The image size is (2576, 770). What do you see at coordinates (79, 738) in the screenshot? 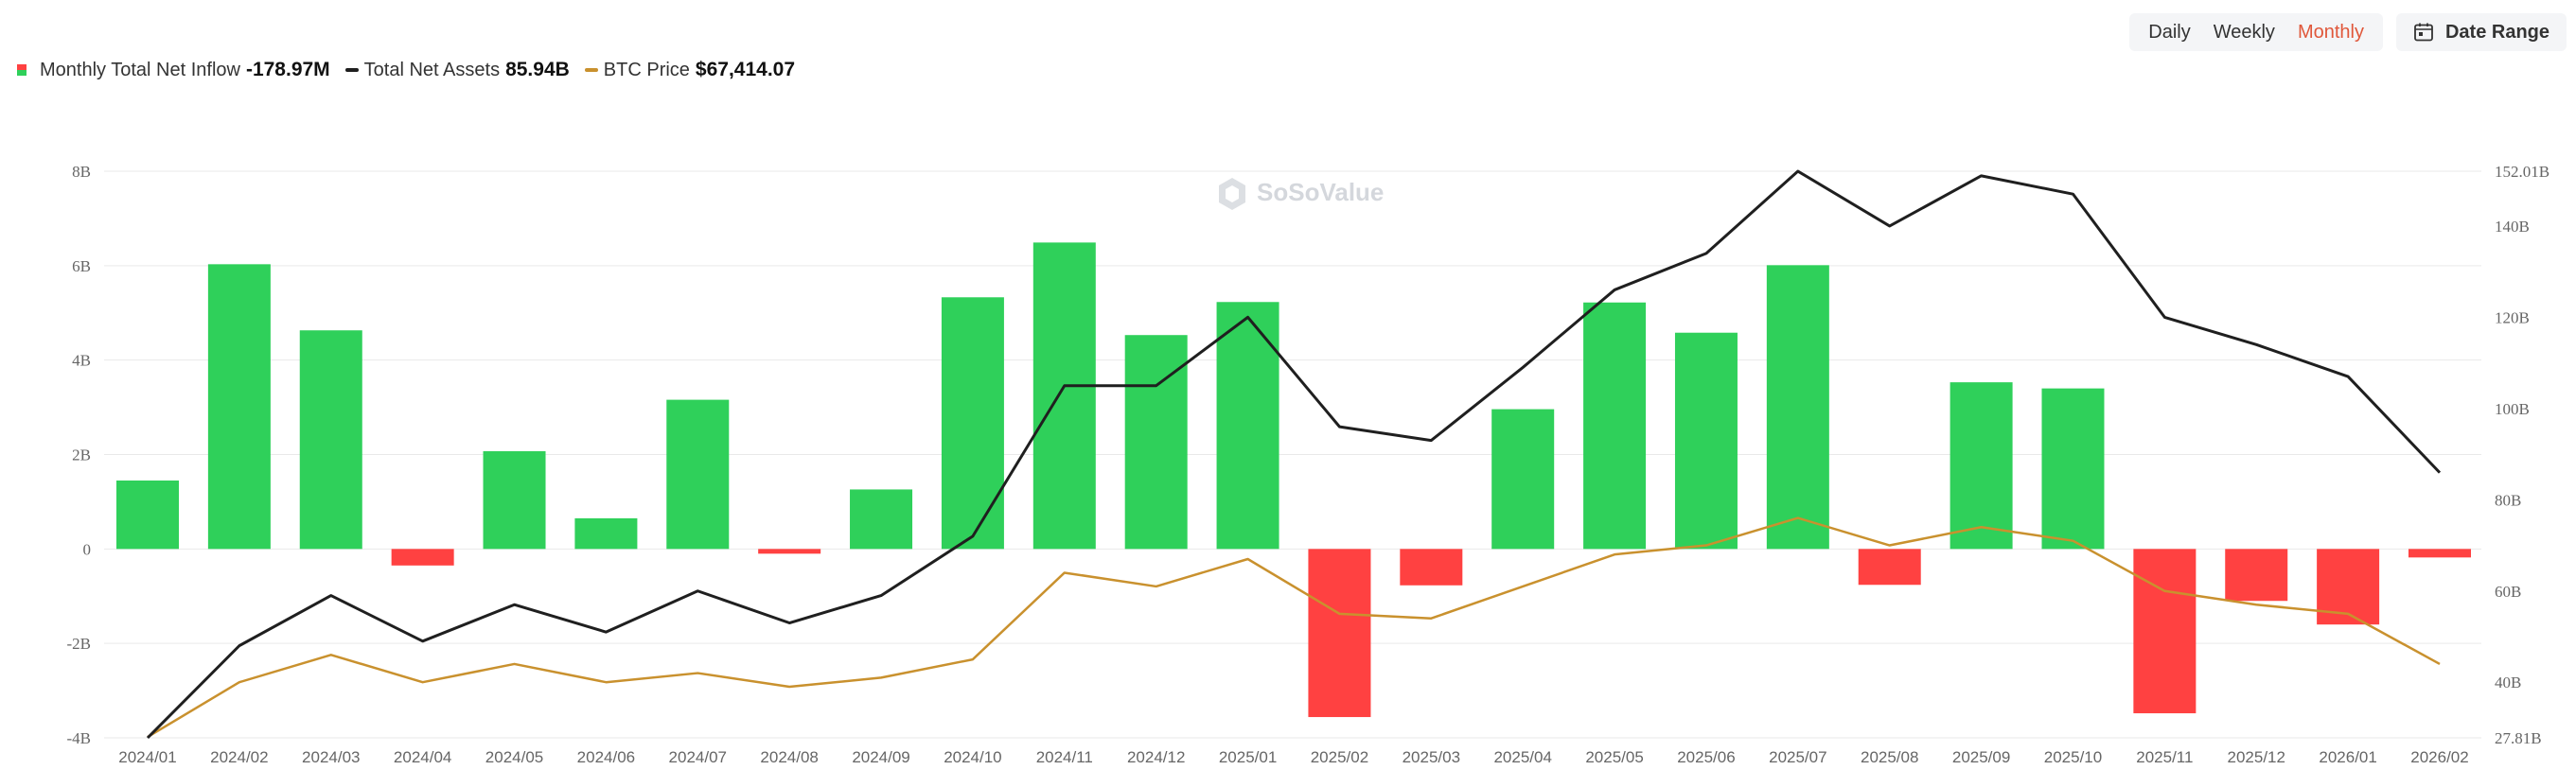
I see `left-tick-label: -4B` at bounding box center [79, 738].